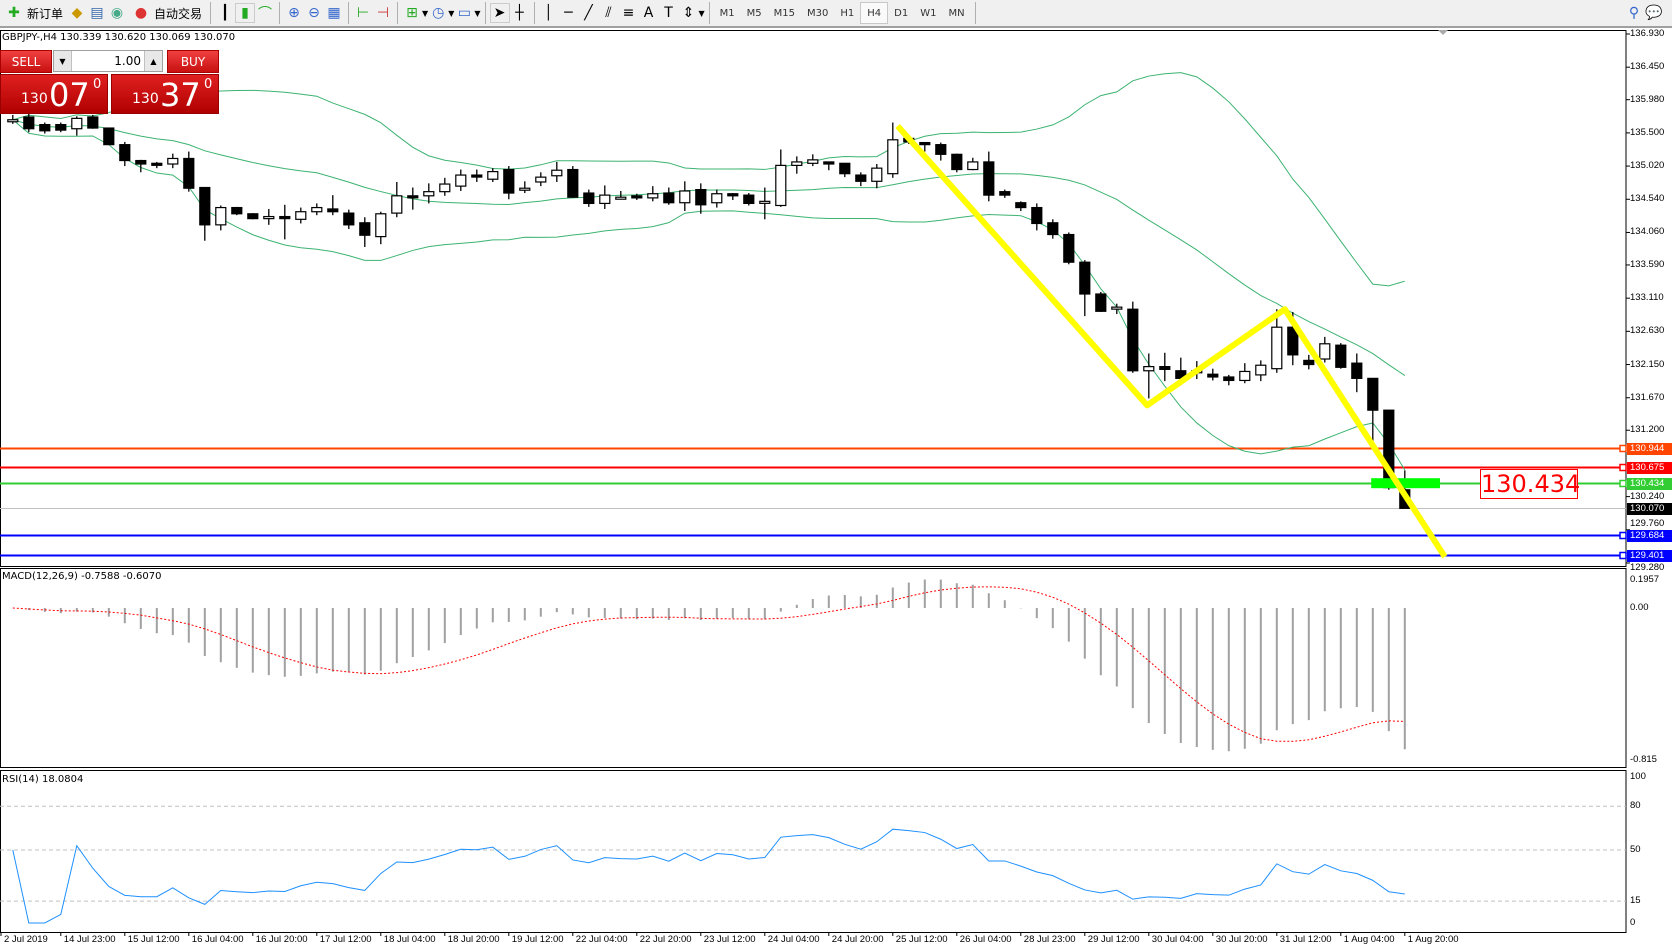 This screenshot has width=1672, height=949. Describe the element at coordinates (1634, 13) in the screenshot. I see `search-icon: ⚲` at that location.